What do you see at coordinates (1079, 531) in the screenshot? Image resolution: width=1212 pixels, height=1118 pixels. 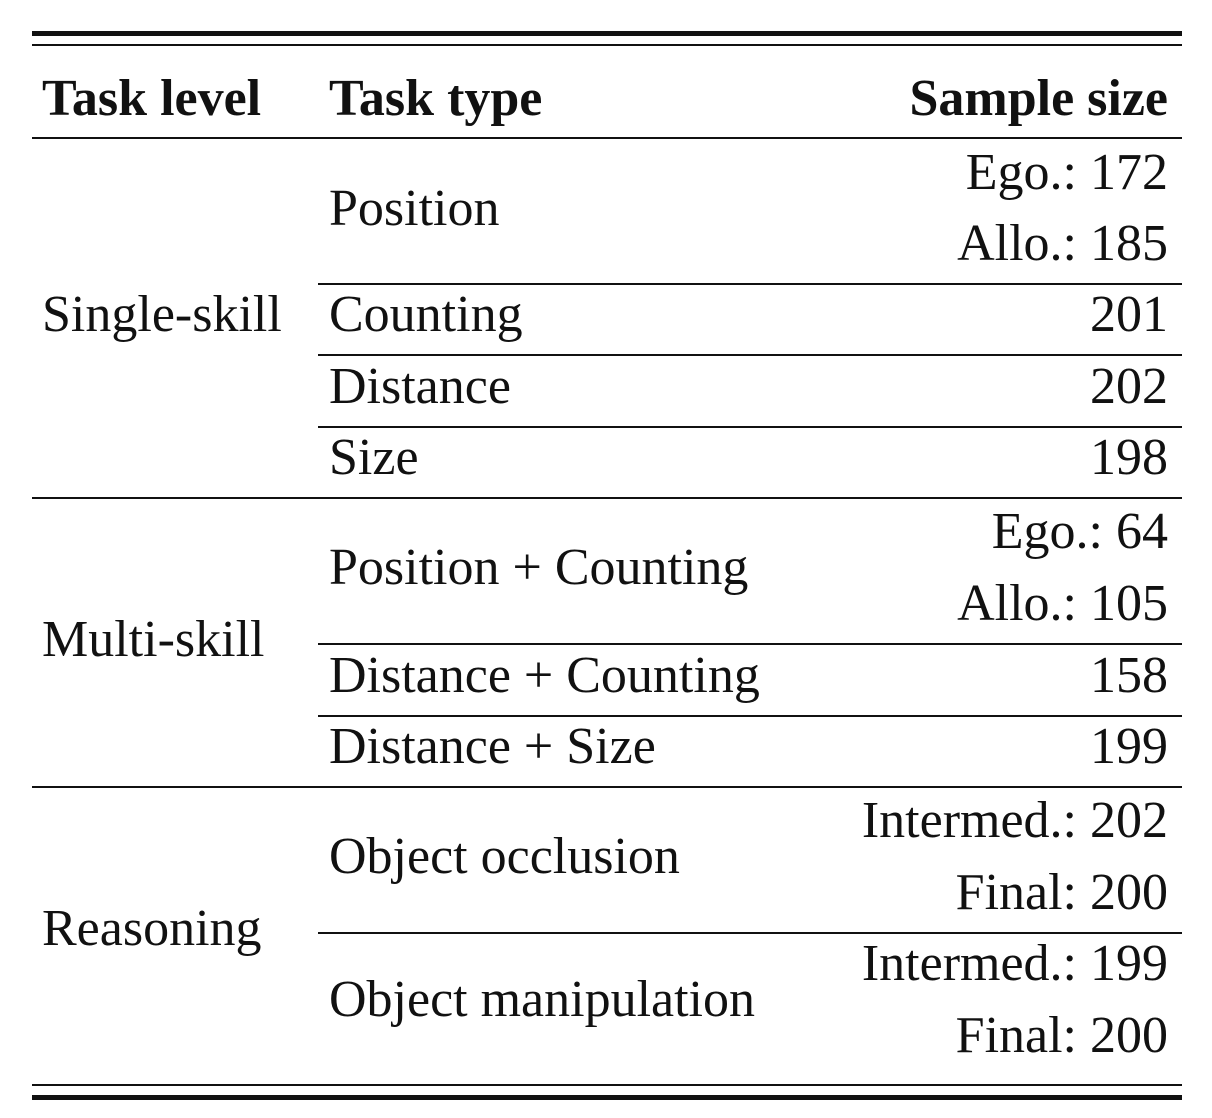 I see `sample-position-counting-ego: Ego.: 64` at bounding box center [1079, 531].